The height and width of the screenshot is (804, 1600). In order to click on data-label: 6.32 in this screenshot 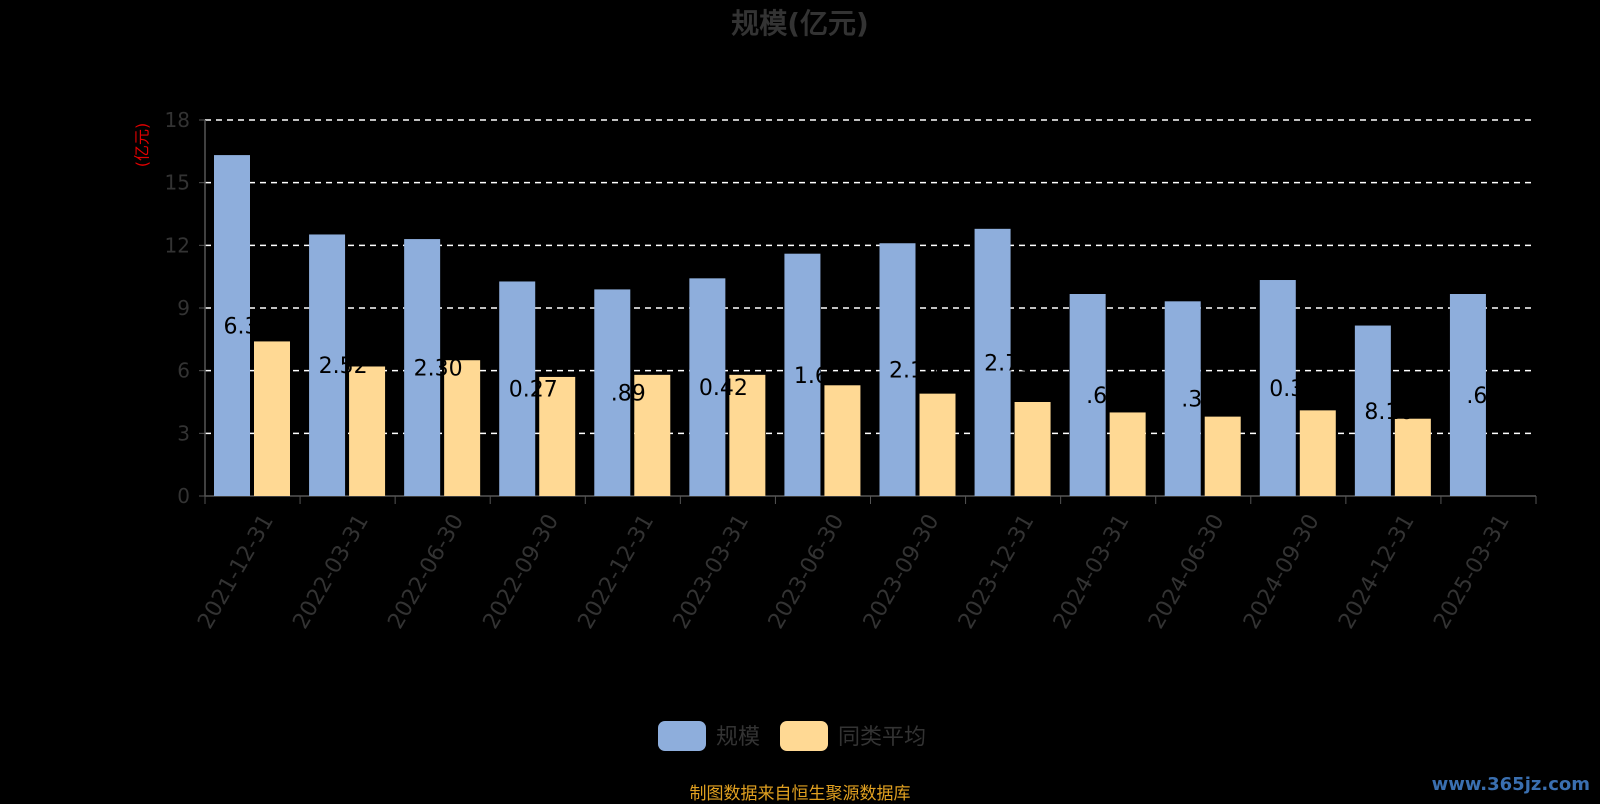, I will do `click(248, 327)`.